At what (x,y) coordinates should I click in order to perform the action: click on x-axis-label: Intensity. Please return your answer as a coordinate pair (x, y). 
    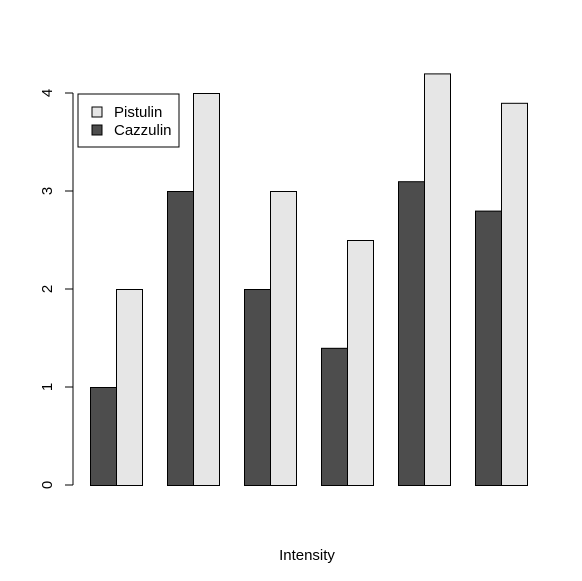
    Looking at the image, I should click on (307, 555).